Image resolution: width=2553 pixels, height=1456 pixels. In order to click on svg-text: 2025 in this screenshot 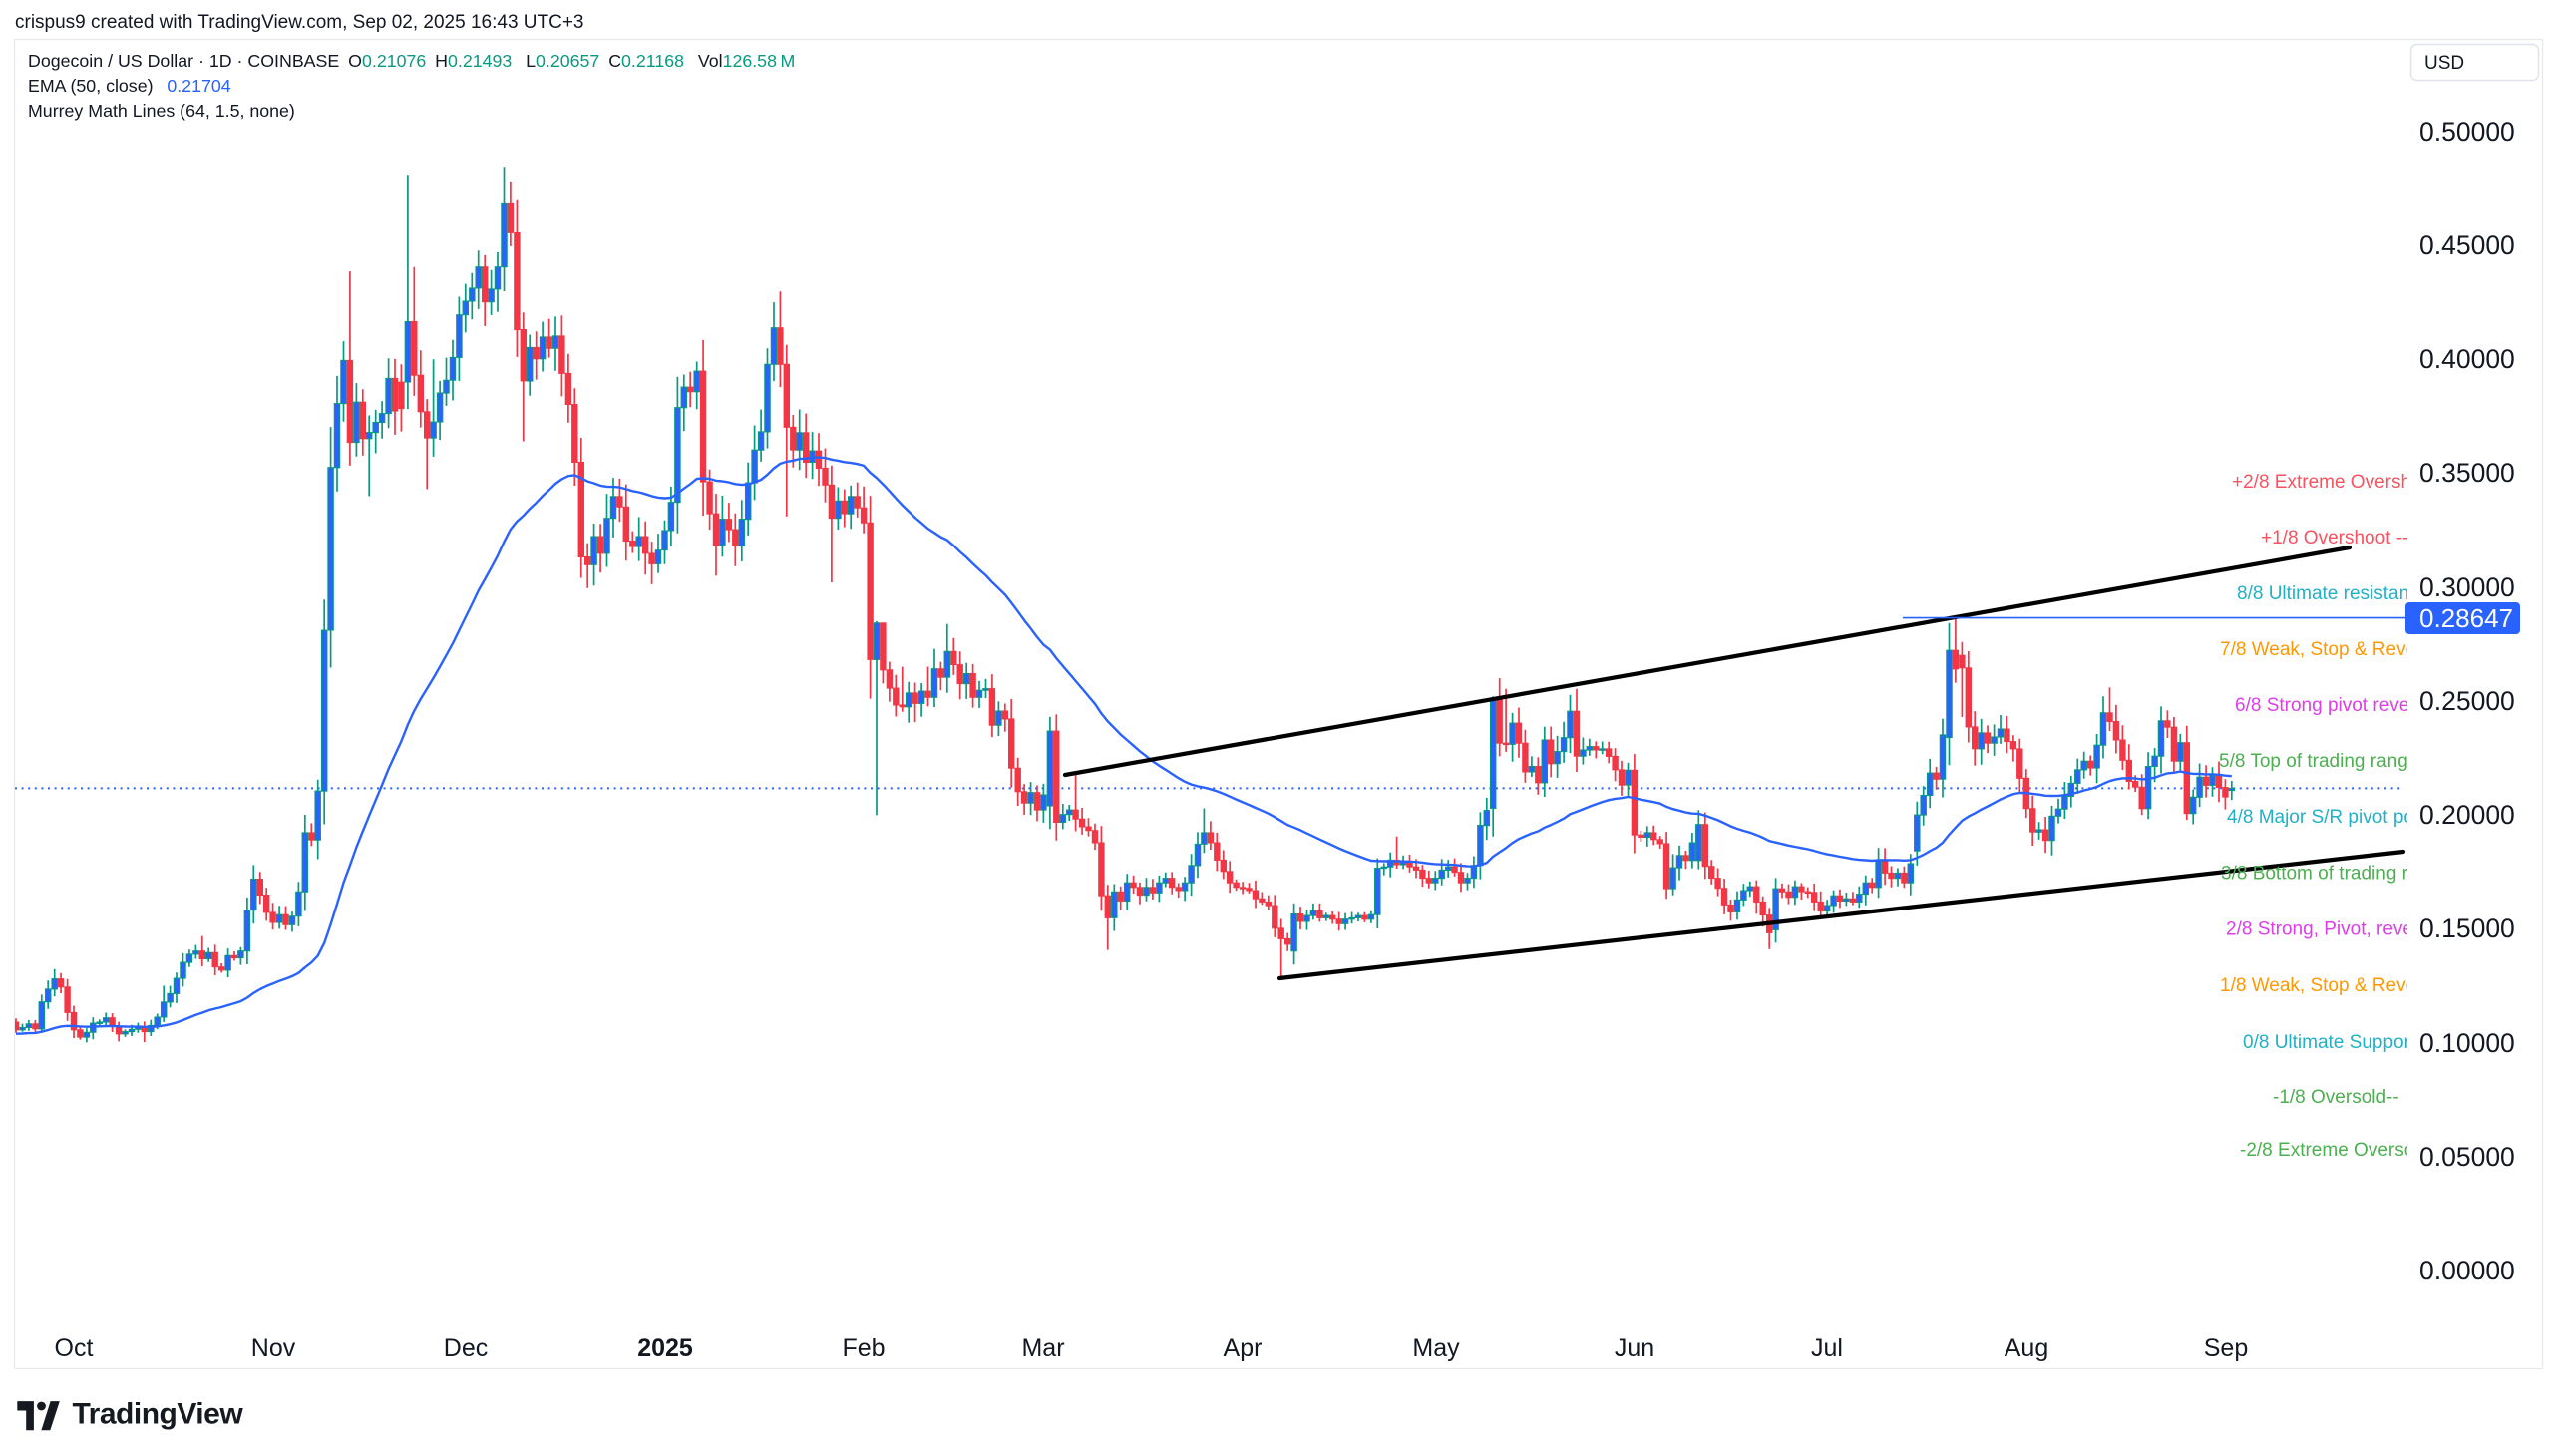, I will do `click(665, 1348)`.